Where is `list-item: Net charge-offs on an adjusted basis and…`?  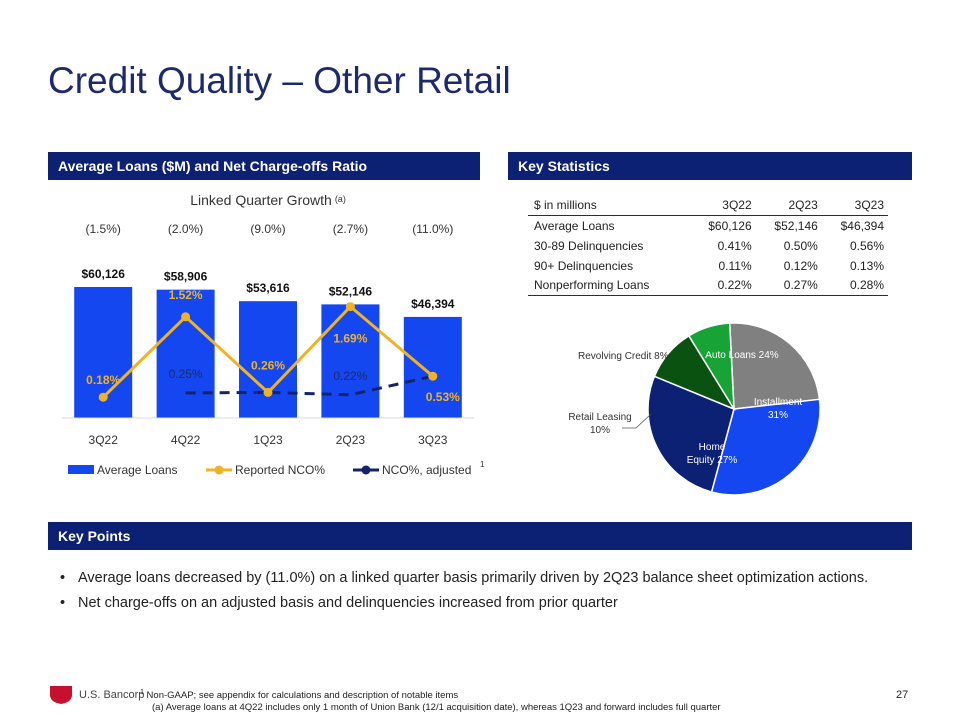 list-item: Net charge-offs on an adjusted basis and… is located at coordinates (493, 603).